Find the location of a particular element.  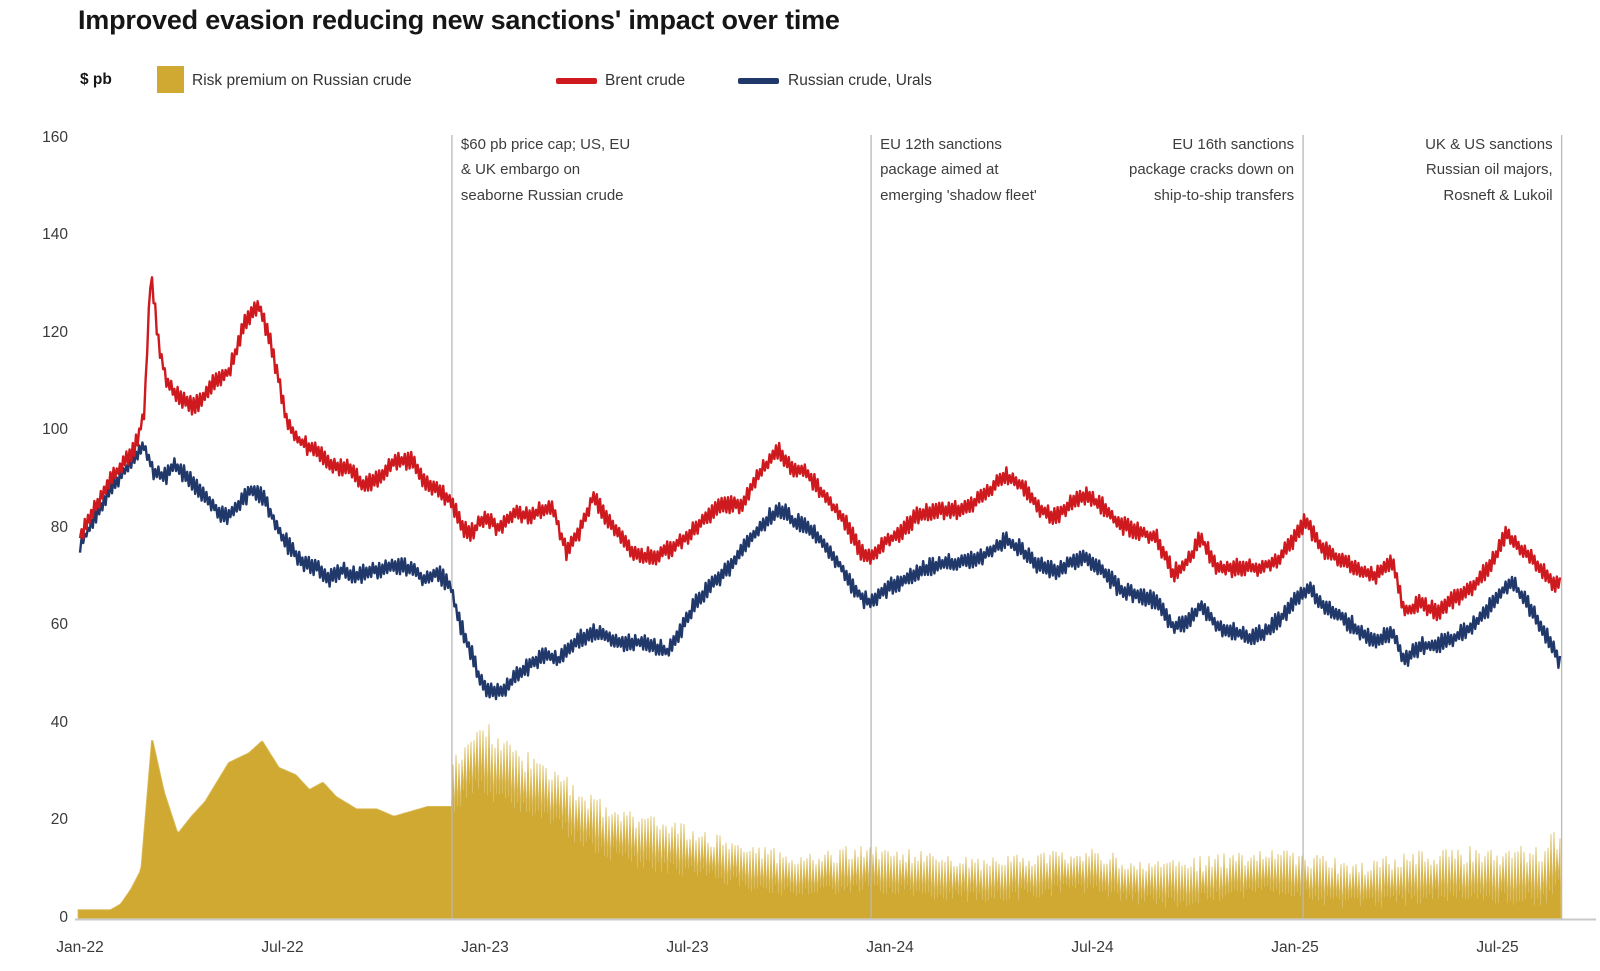

annotation-line: ship-to-ship transfers is located at coordinates (1224, 195).